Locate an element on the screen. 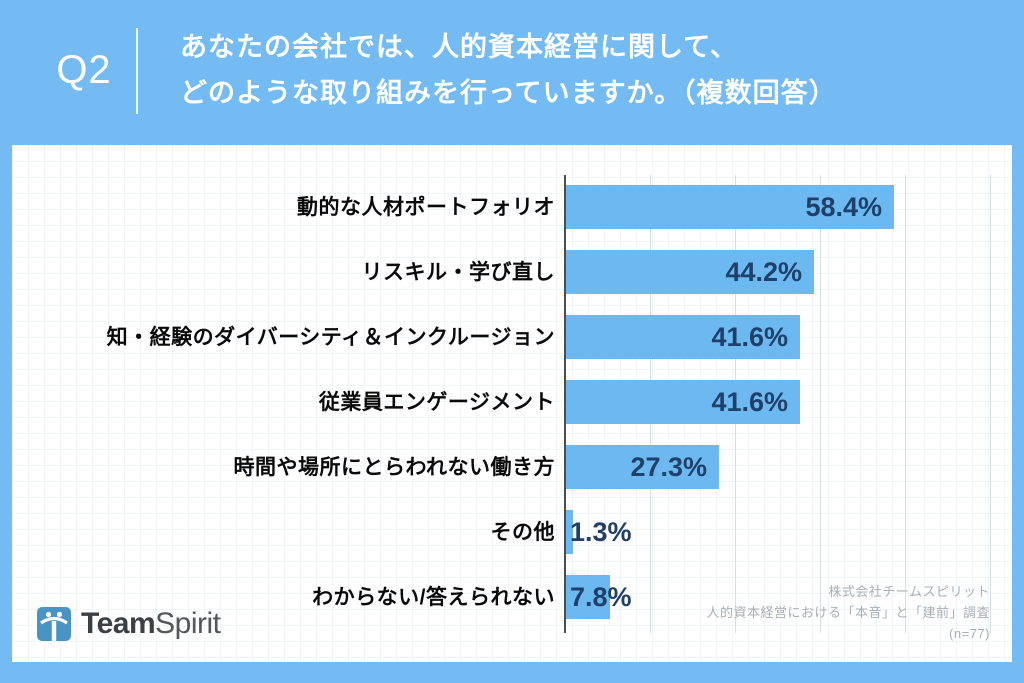  value-label: 7.8% is located at coordinates (601, 597).